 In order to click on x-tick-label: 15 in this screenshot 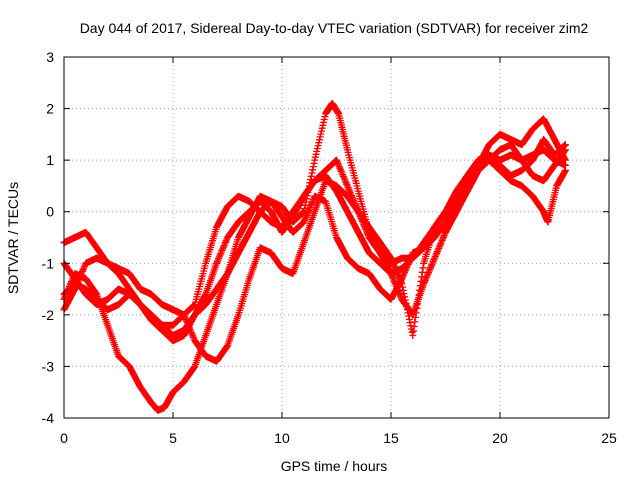, I will do `click(391, 438)`.